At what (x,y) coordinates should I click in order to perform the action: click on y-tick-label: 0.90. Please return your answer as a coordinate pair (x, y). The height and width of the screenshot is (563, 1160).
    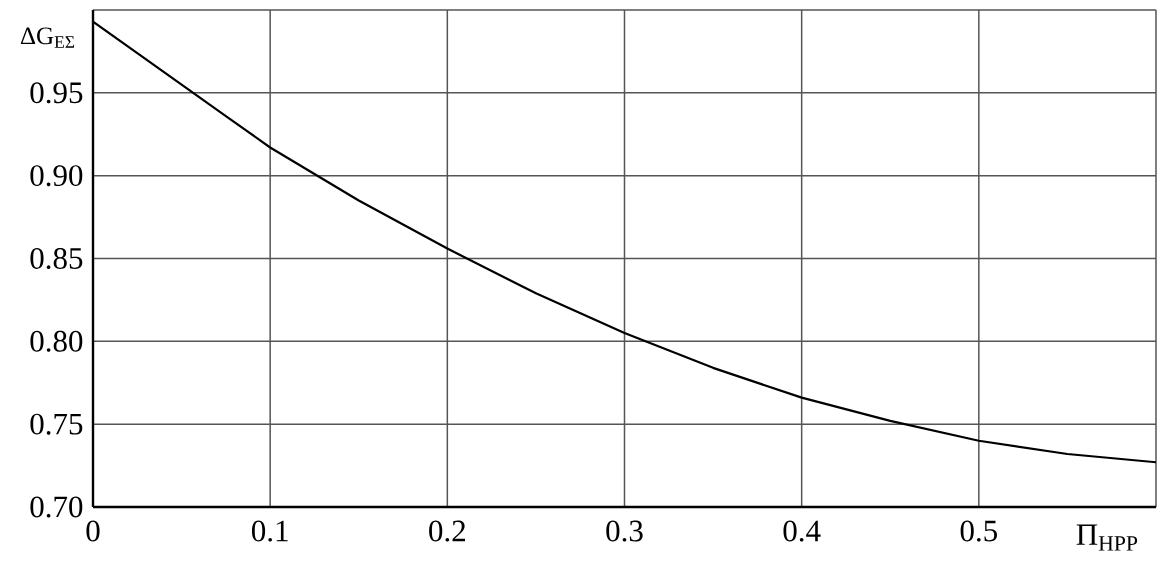
    Looking at the image, I should click on (56, 176).